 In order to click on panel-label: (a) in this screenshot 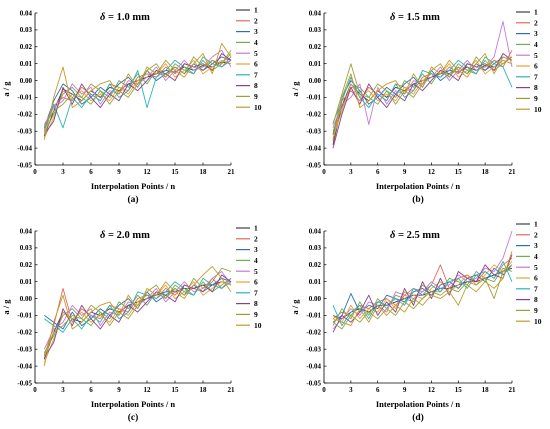, I will do `click(132, 199)`.